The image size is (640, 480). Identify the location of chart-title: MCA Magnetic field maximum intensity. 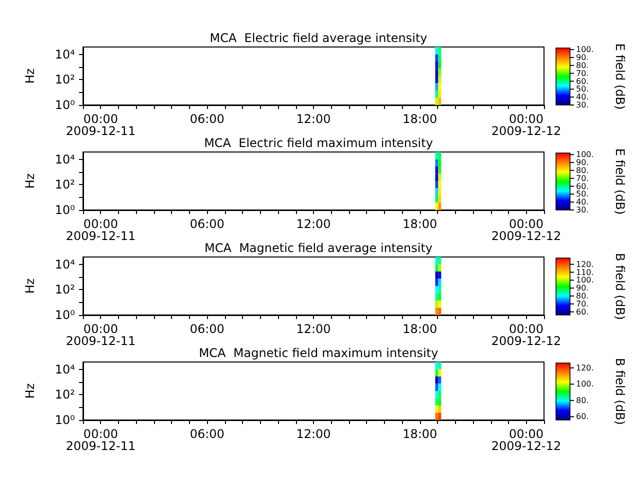
(318, 353).